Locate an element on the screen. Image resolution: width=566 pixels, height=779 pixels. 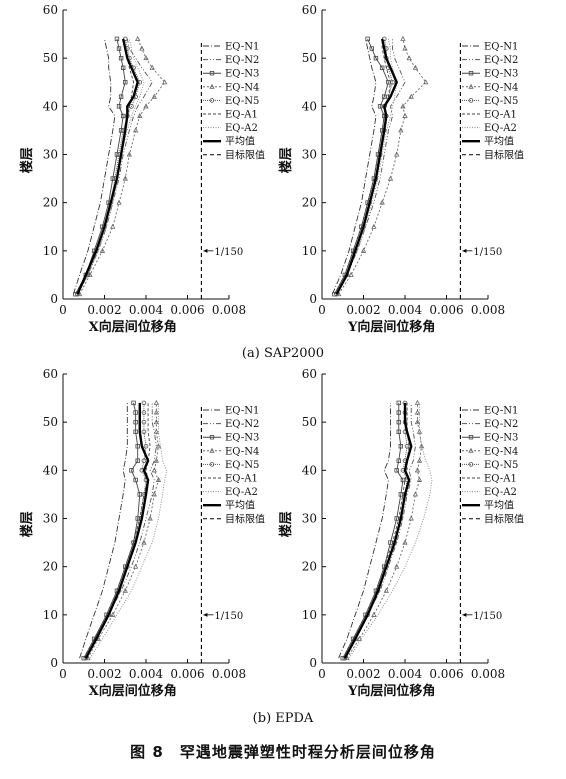
y-tick-label: 30 is located at coordinates (309, 519).